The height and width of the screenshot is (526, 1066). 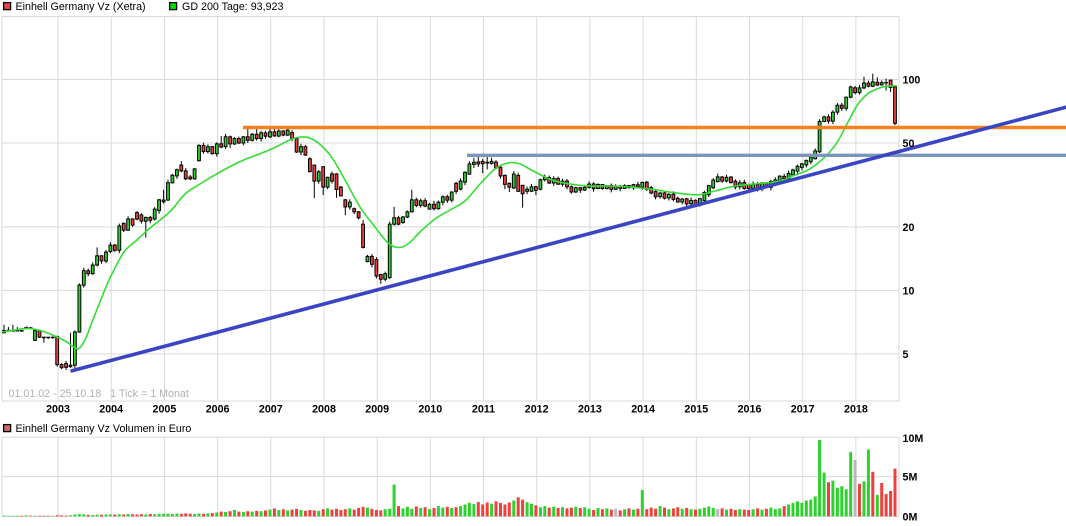 I want to click on svg-text: 2004, so click(x=111, y=410).